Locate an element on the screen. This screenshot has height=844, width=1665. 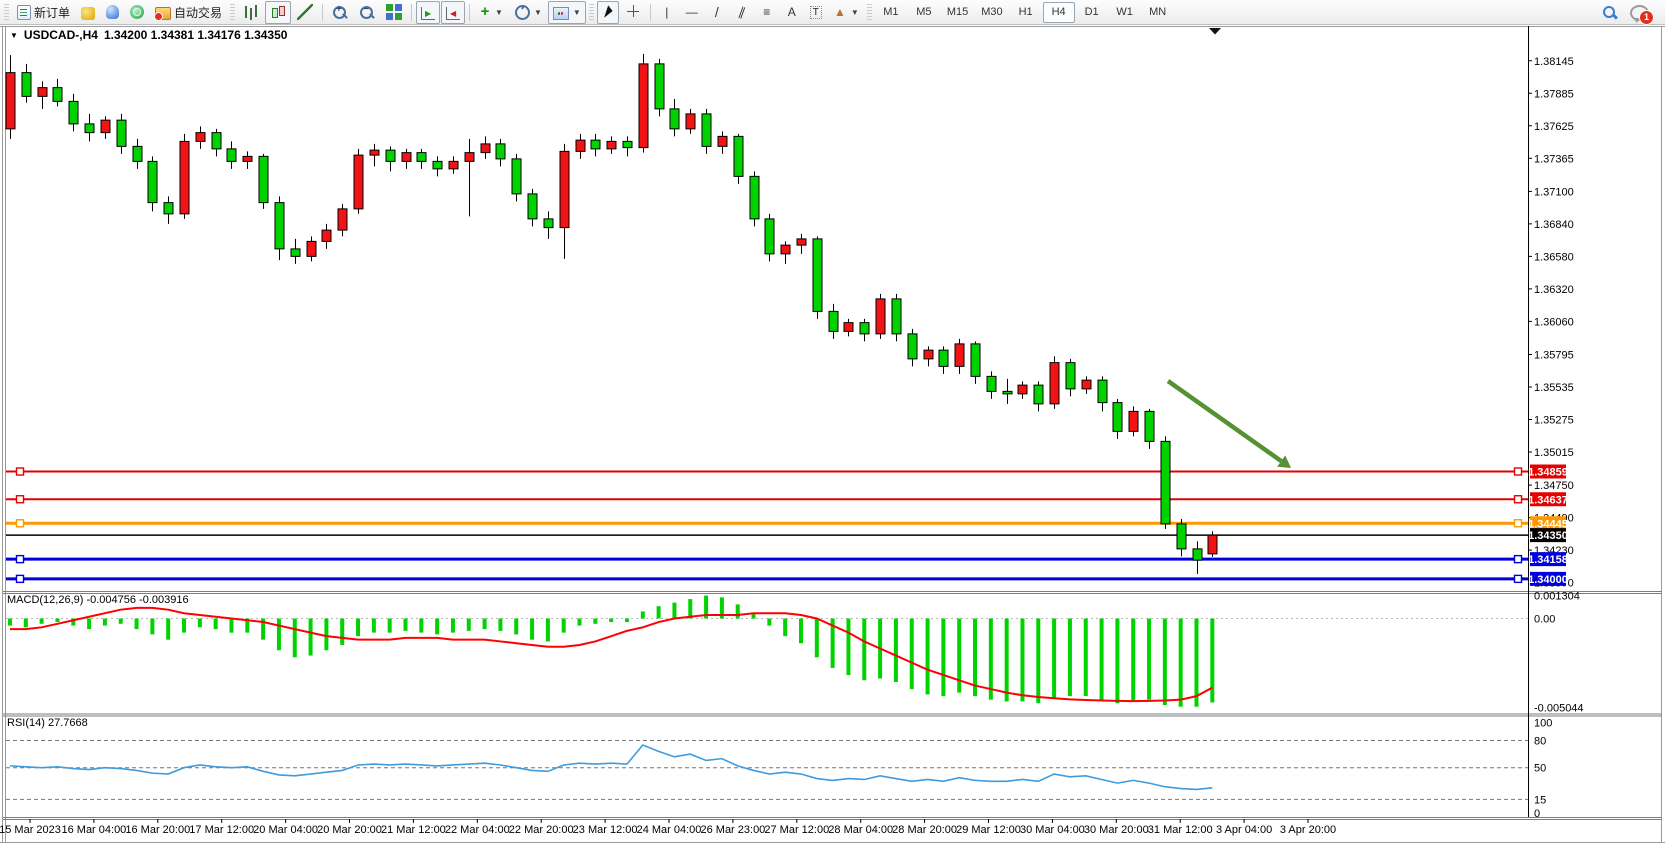
horizontal-line-button: — is located at coordinates (692, 12).